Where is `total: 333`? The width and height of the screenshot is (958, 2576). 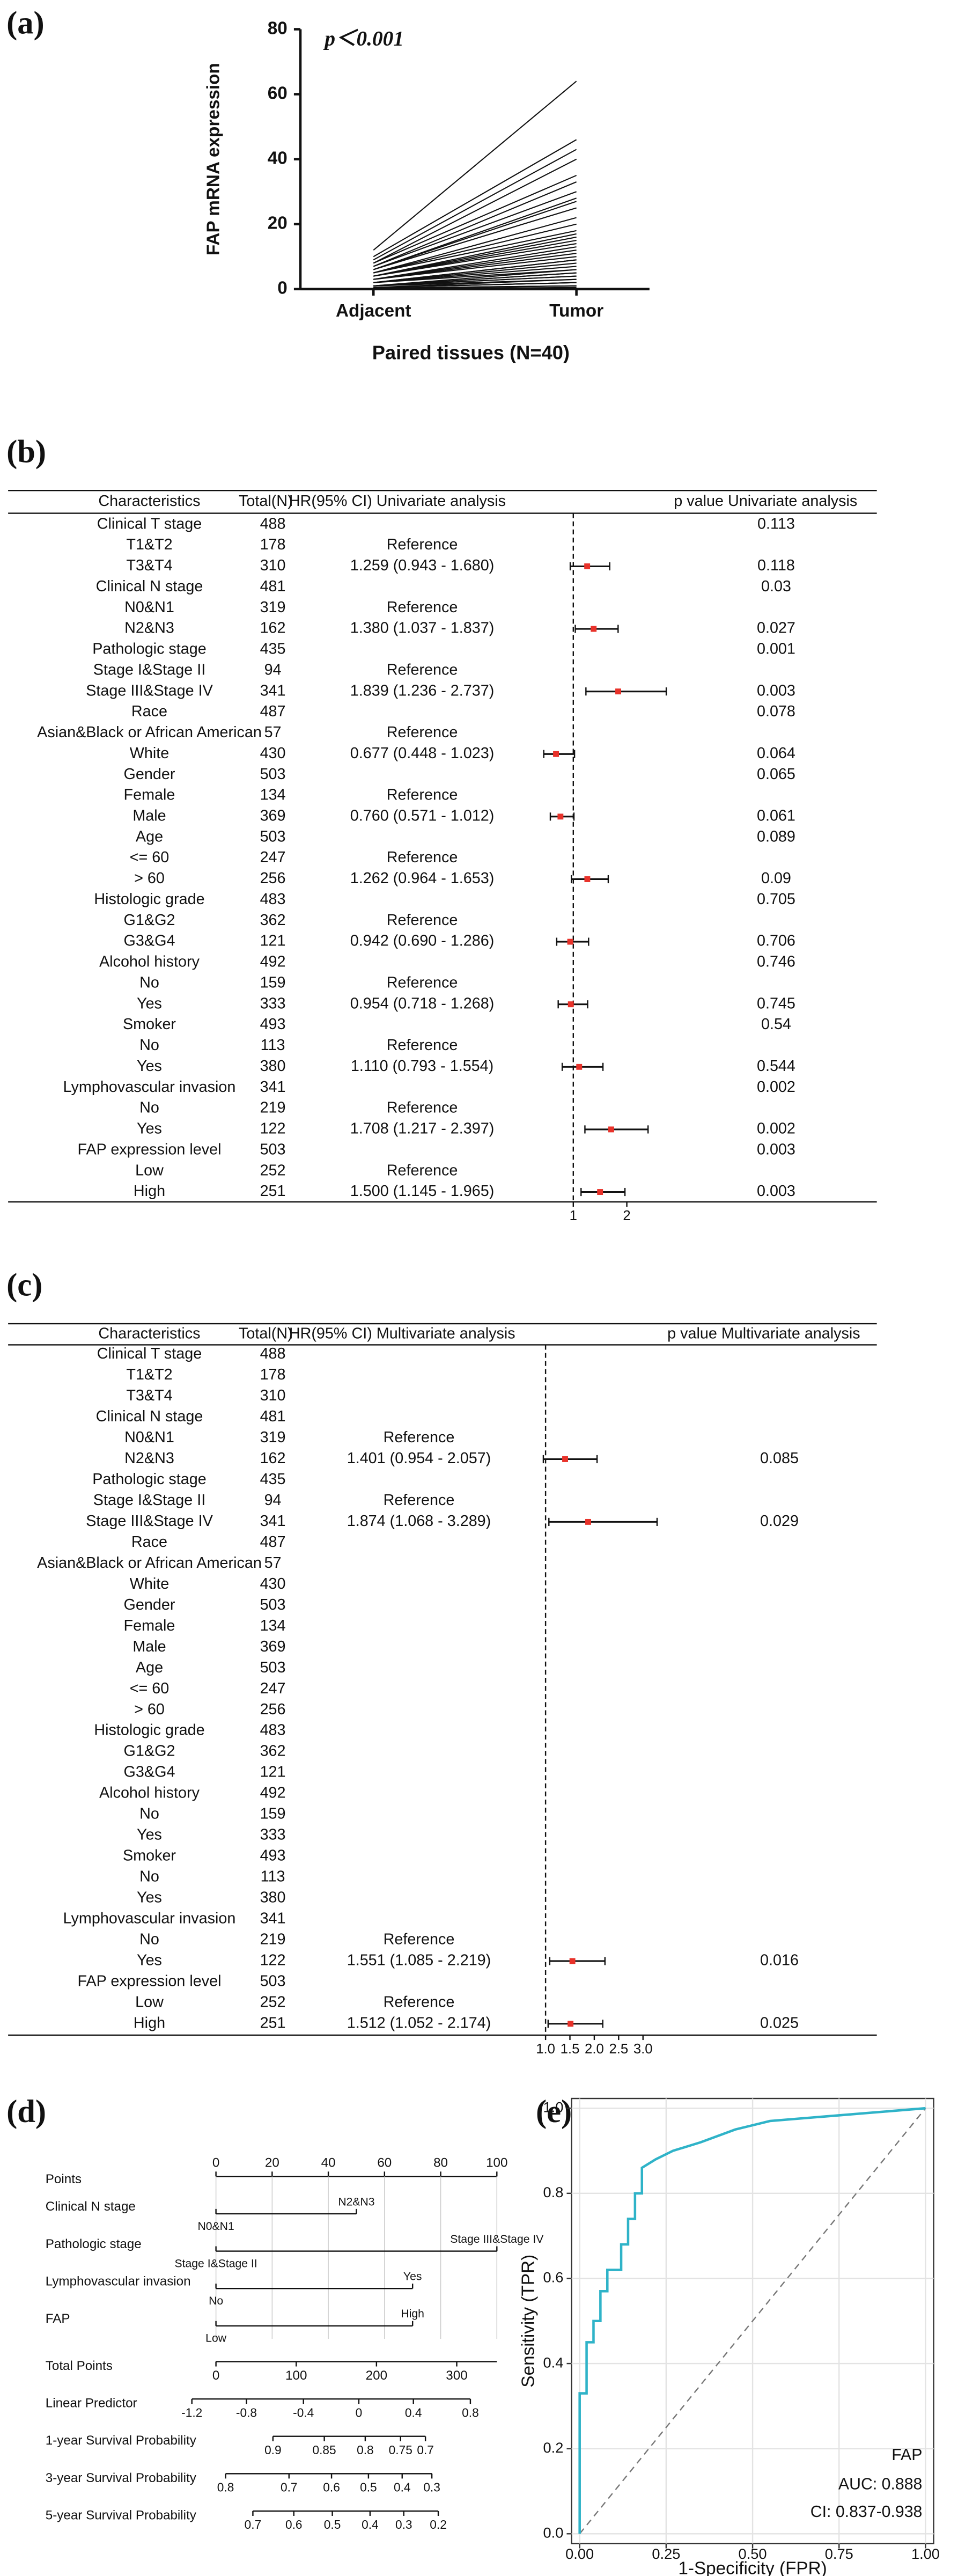 total: 333 is located at coordinates (273, 1003).